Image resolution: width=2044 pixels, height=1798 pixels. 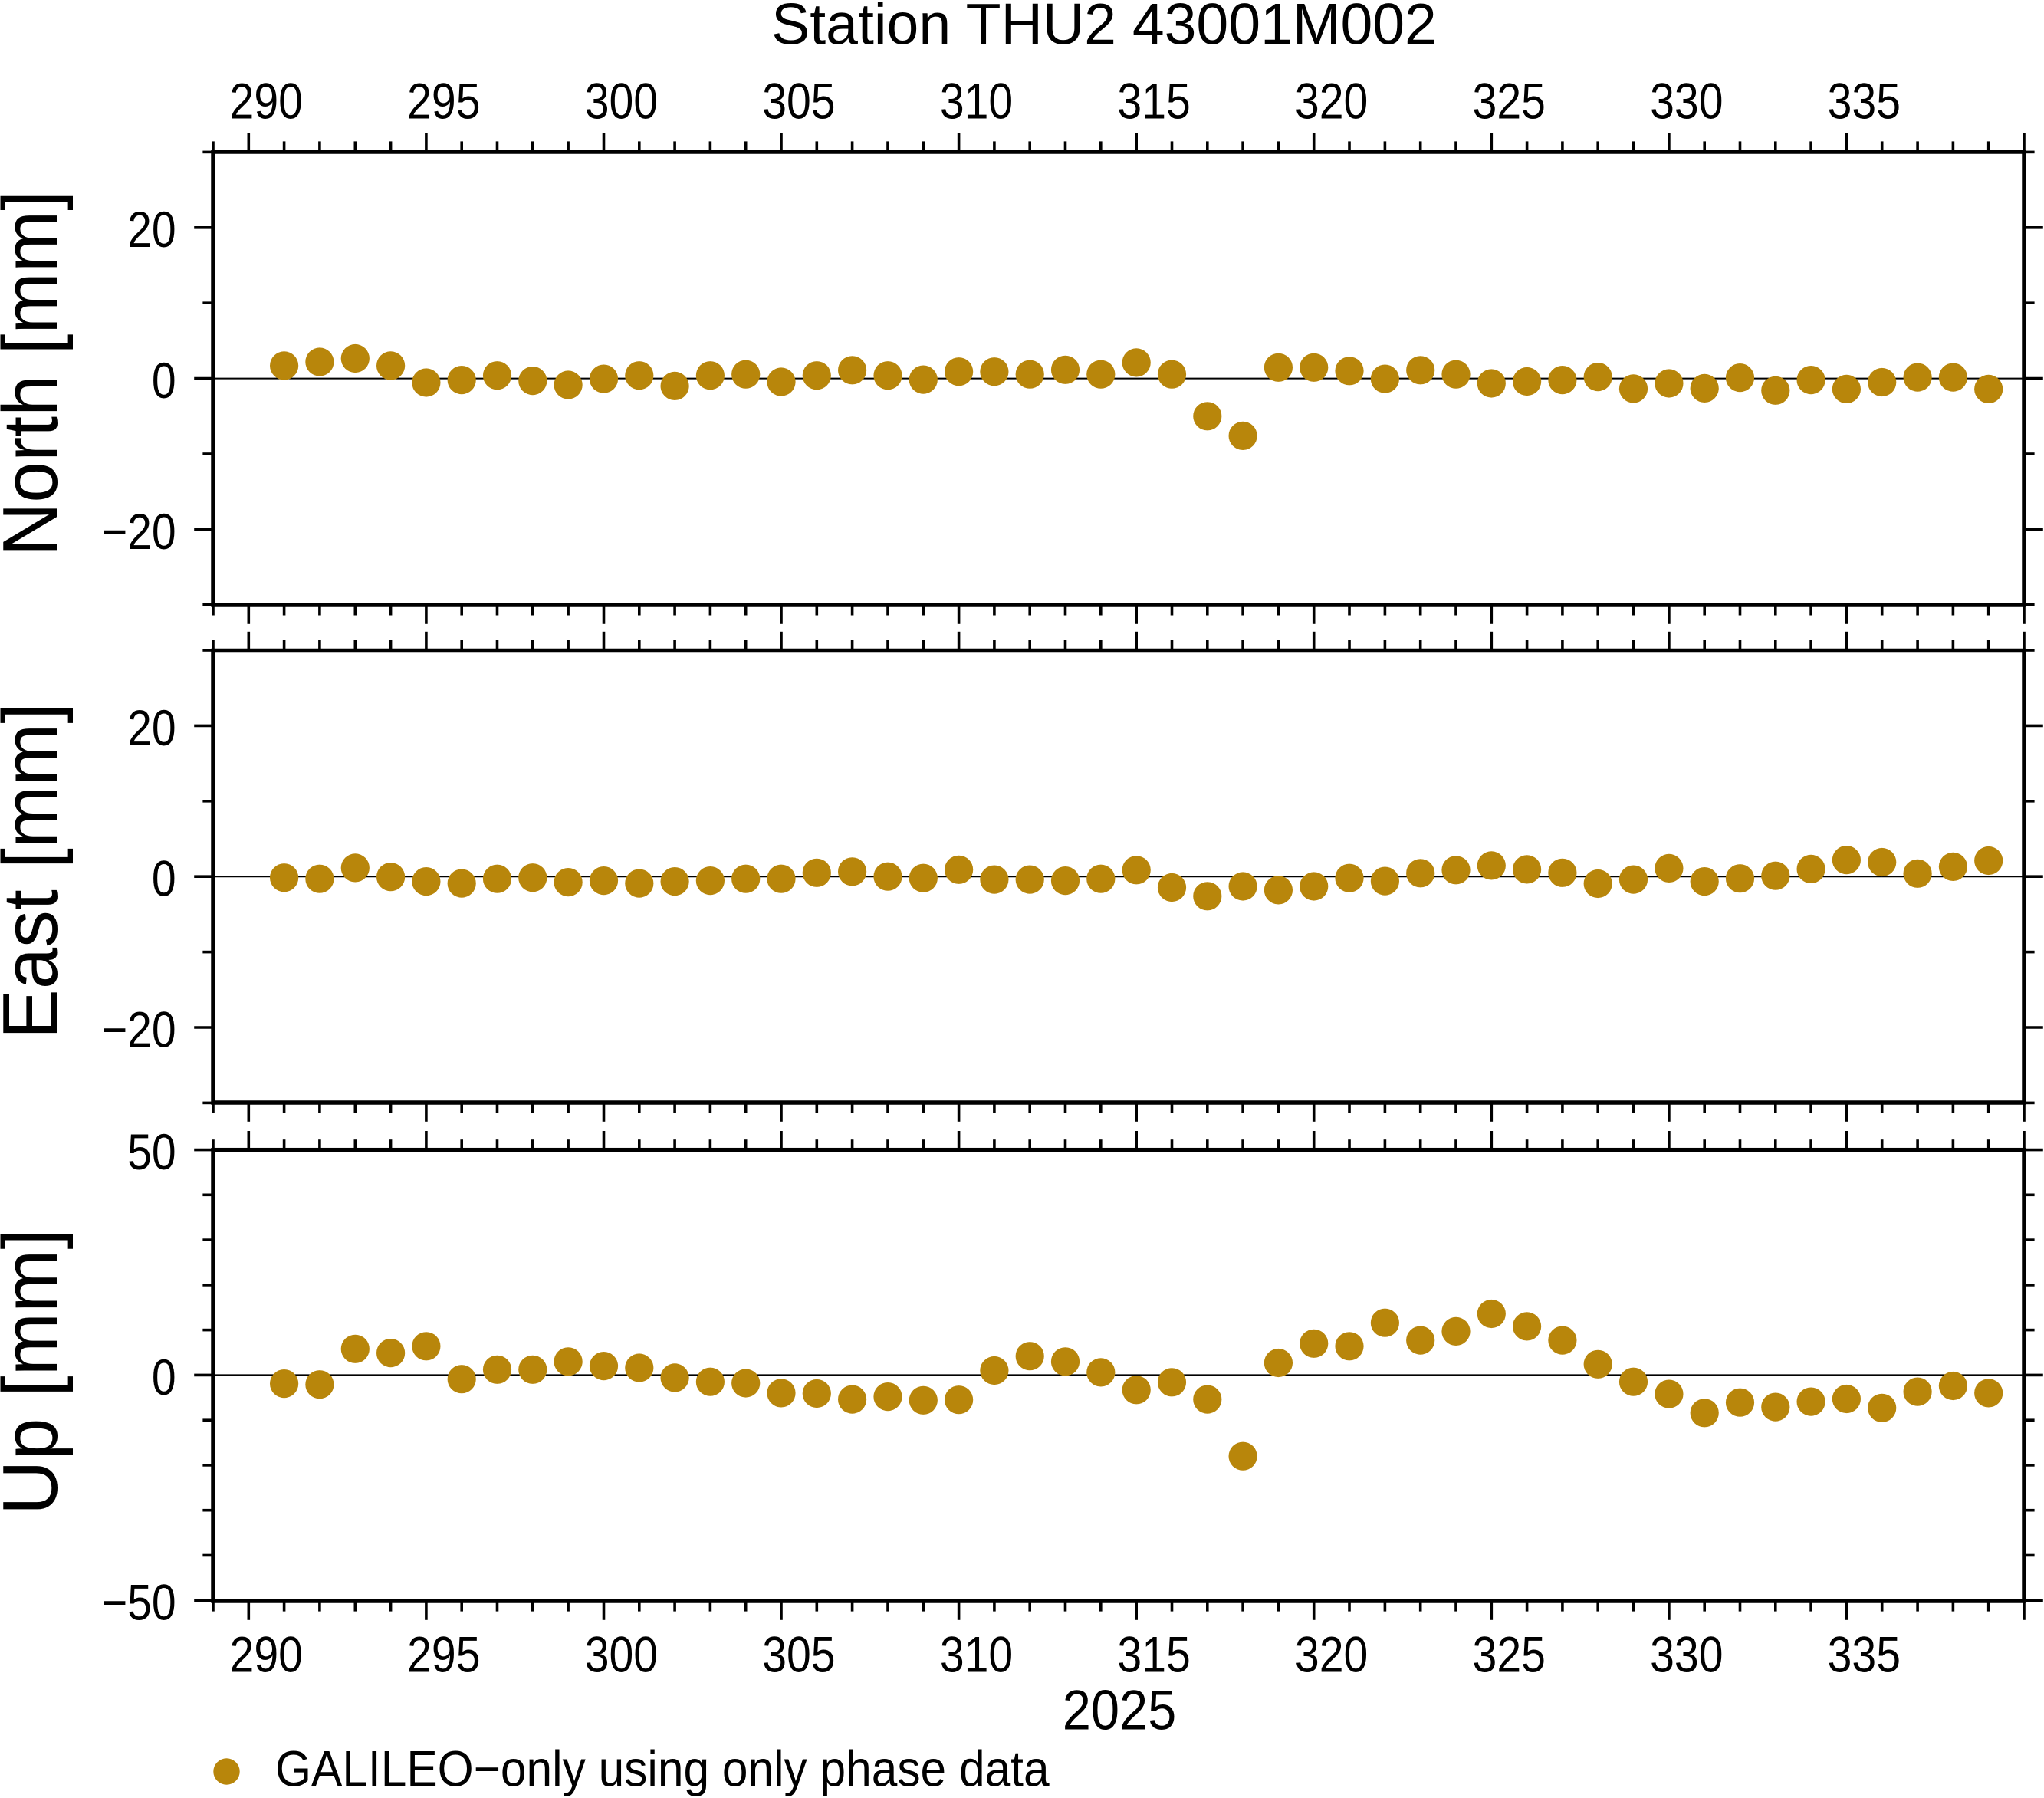 What do you see at coordinates (1120, 1710) in the screenshot?
I see `svg-text: 2025` at bounding box center [1120, 1710].